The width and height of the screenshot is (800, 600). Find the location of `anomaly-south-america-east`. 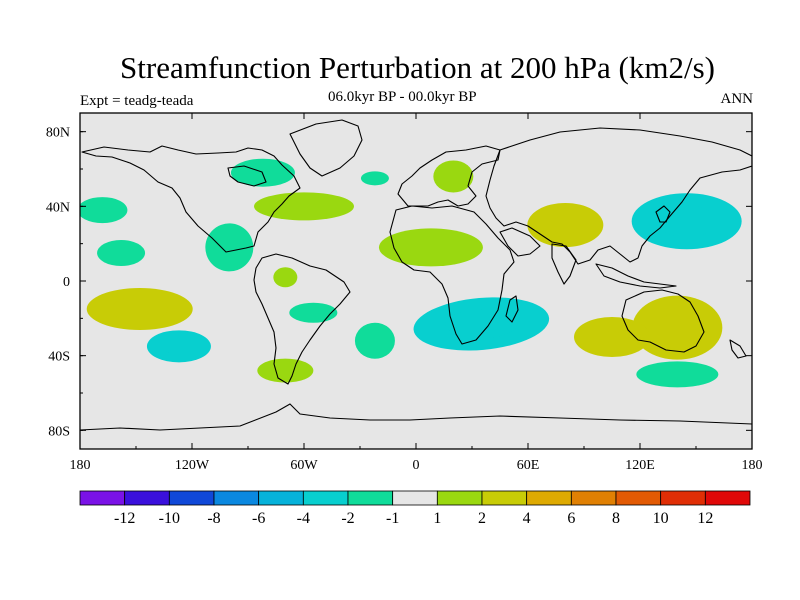

anomaly-south-america-east is located at coordinates (313, 312).